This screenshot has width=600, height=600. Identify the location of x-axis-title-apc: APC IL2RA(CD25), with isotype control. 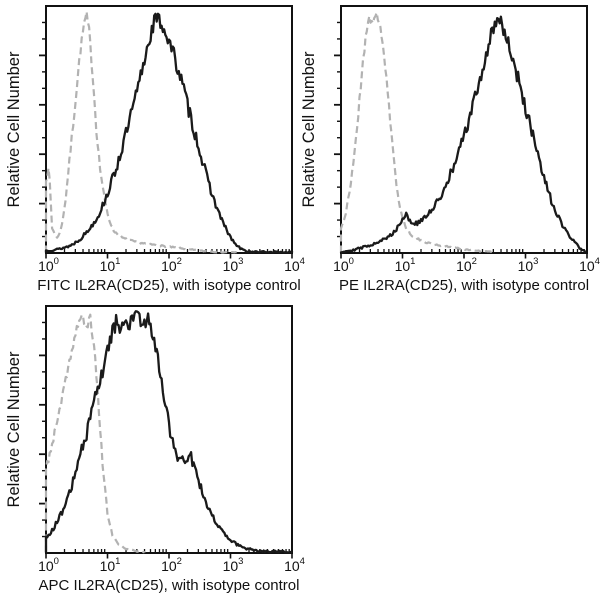
(169, 585).